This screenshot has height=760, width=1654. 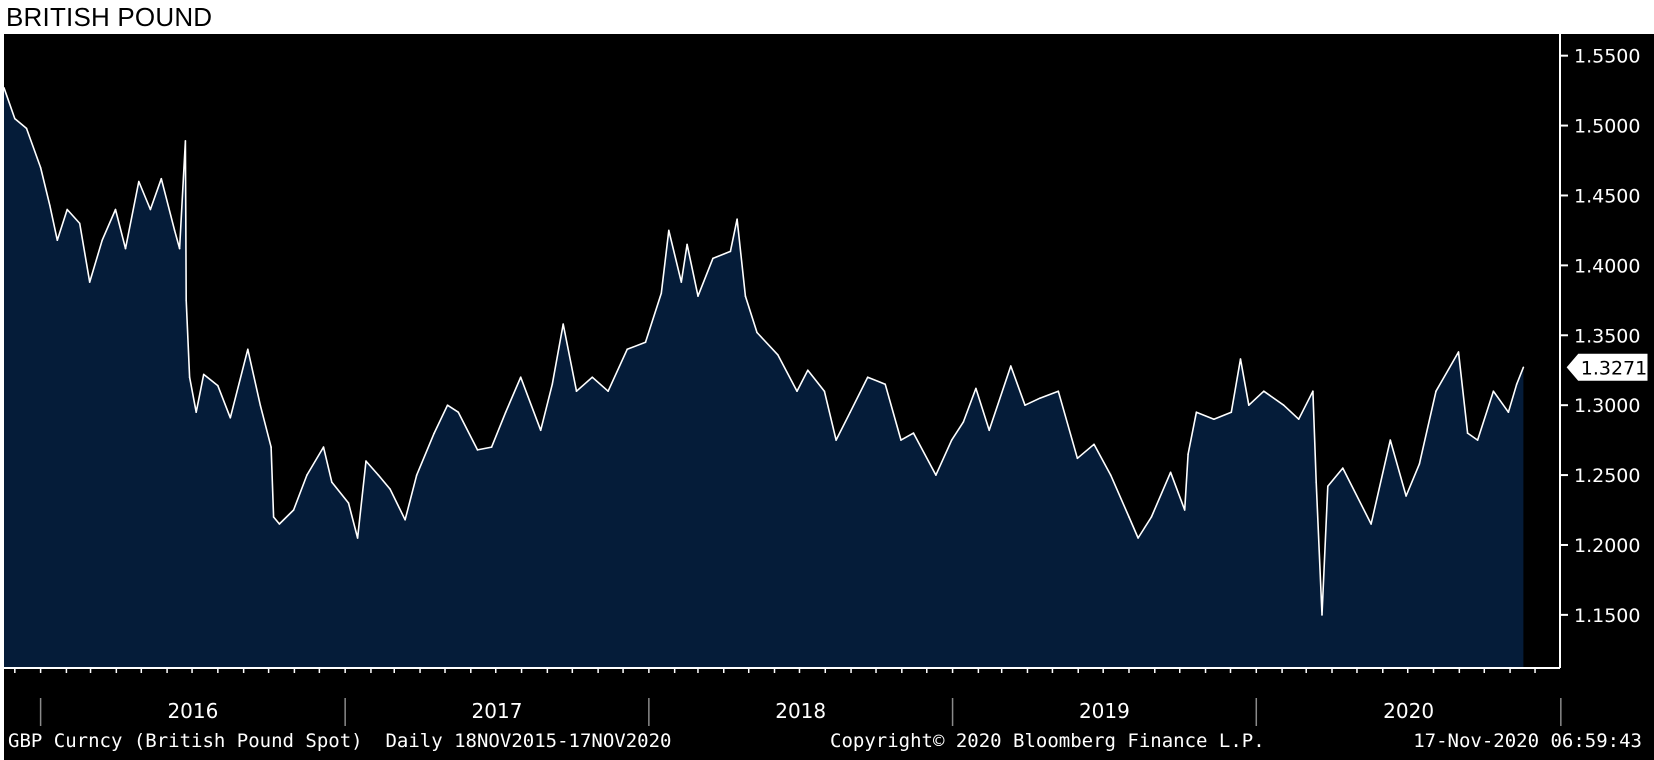 What do you see at coordinates (800, 711) in the screenshot?
I see `x-tick-label: 2018` at bounding box center [800, 711].